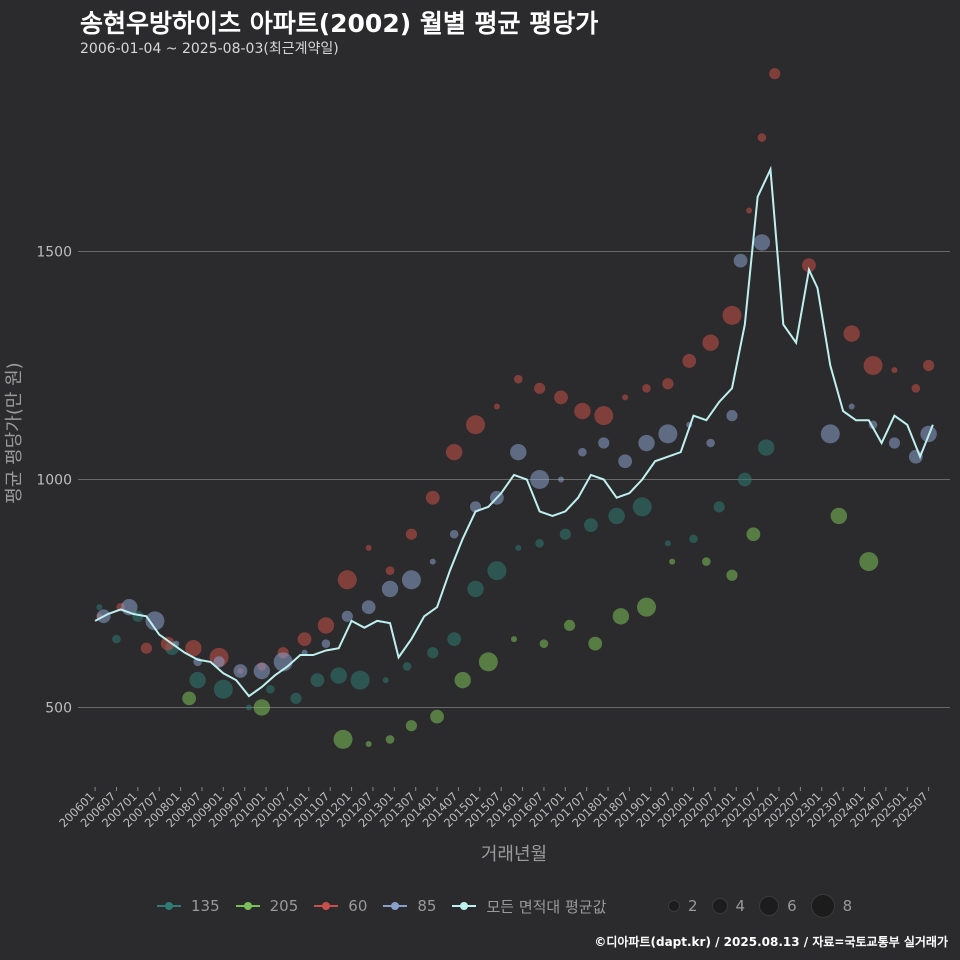 The image size is (960, 960). I want to click on legend-label: 135, so click(205, 906).